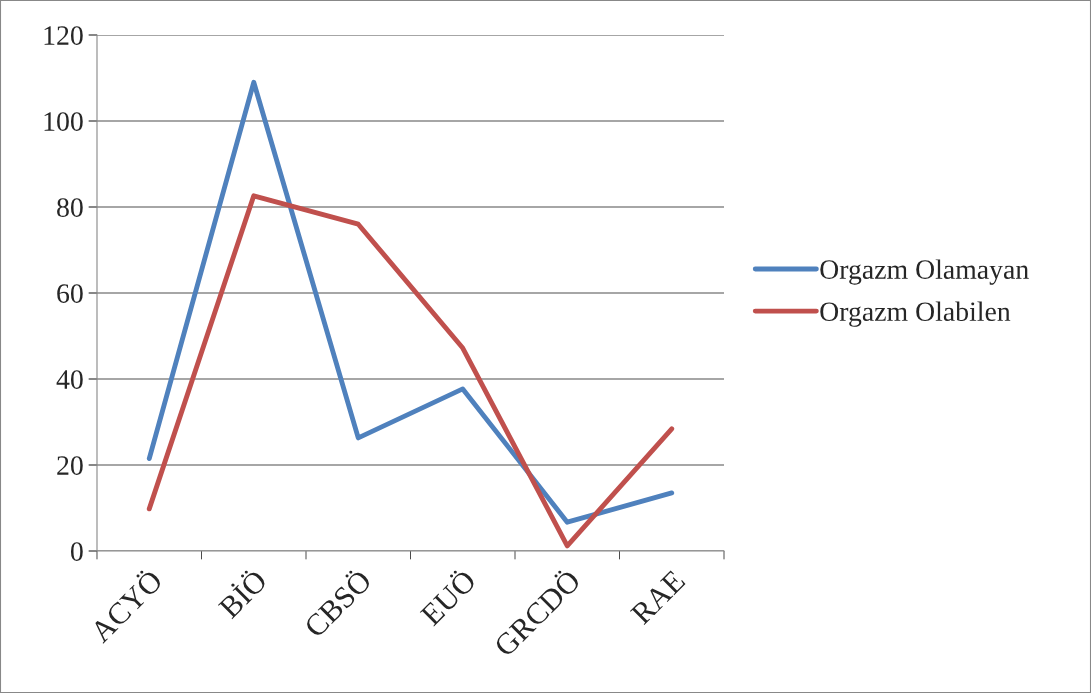 This screenshot has width=1091, height=693. Describe the element at coordinates (915, 314) in the screenshot. I see `legend-label: Orgazm Olabilen` at that location.